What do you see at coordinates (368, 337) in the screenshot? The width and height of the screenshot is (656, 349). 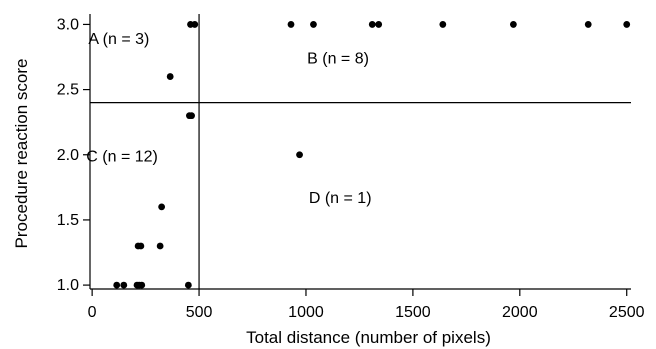 I see `x-axis-title: Total distance (number of pixels)` at bounding box center [368, 337].